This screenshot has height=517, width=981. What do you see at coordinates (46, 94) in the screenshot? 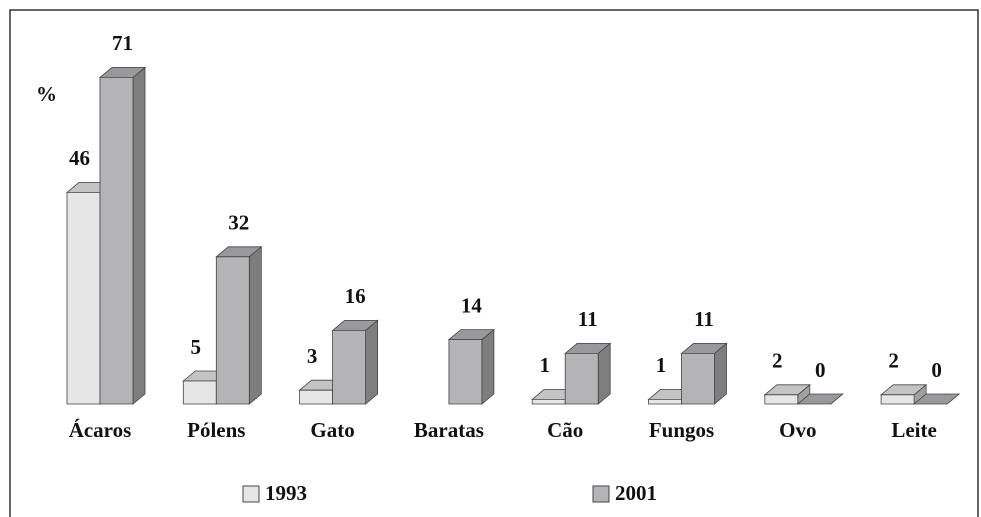
I see `y-label: %` at bounding box center [46, 94].